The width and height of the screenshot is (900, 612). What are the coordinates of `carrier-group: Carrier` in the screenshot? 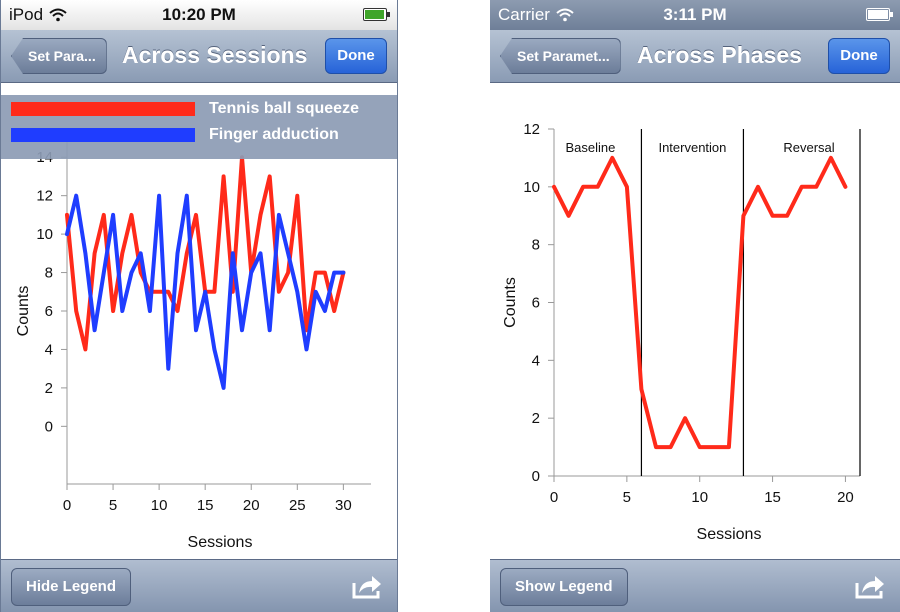 It's located at (536, 15).